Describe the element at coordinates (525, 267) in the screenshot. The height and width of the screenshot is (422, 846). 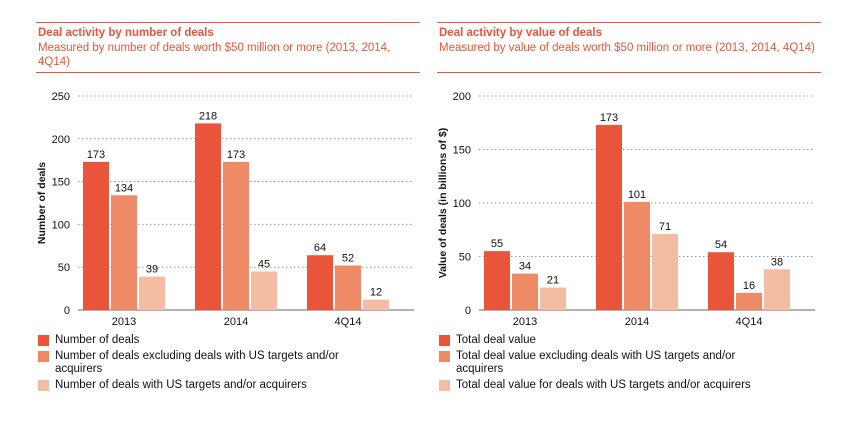
I see `data-label: 34` at that location.